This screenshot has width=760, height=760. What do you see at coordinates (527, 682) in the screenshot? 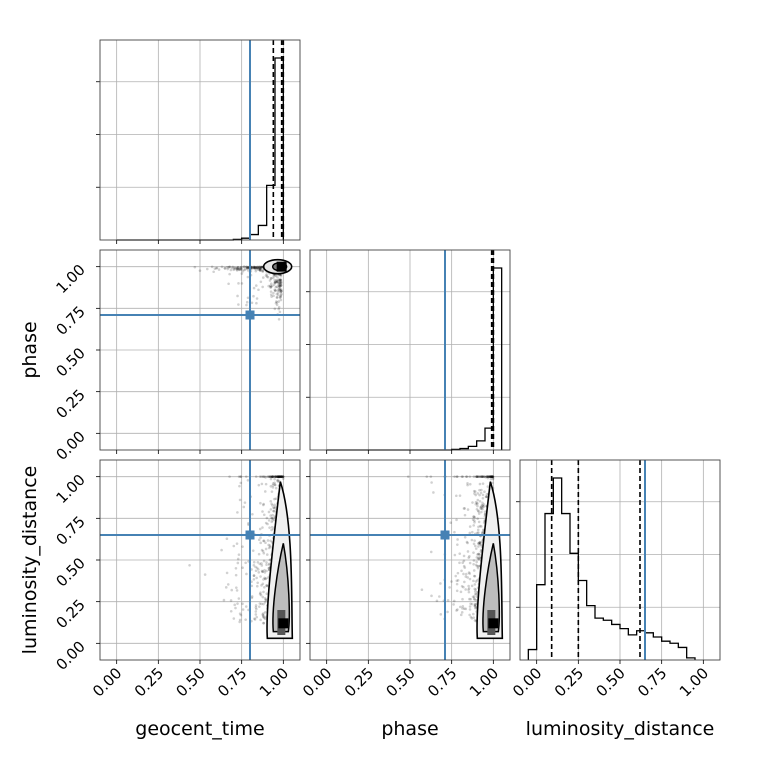
I see `x-tick-label: 0.00` at bounding box center [527, 682].